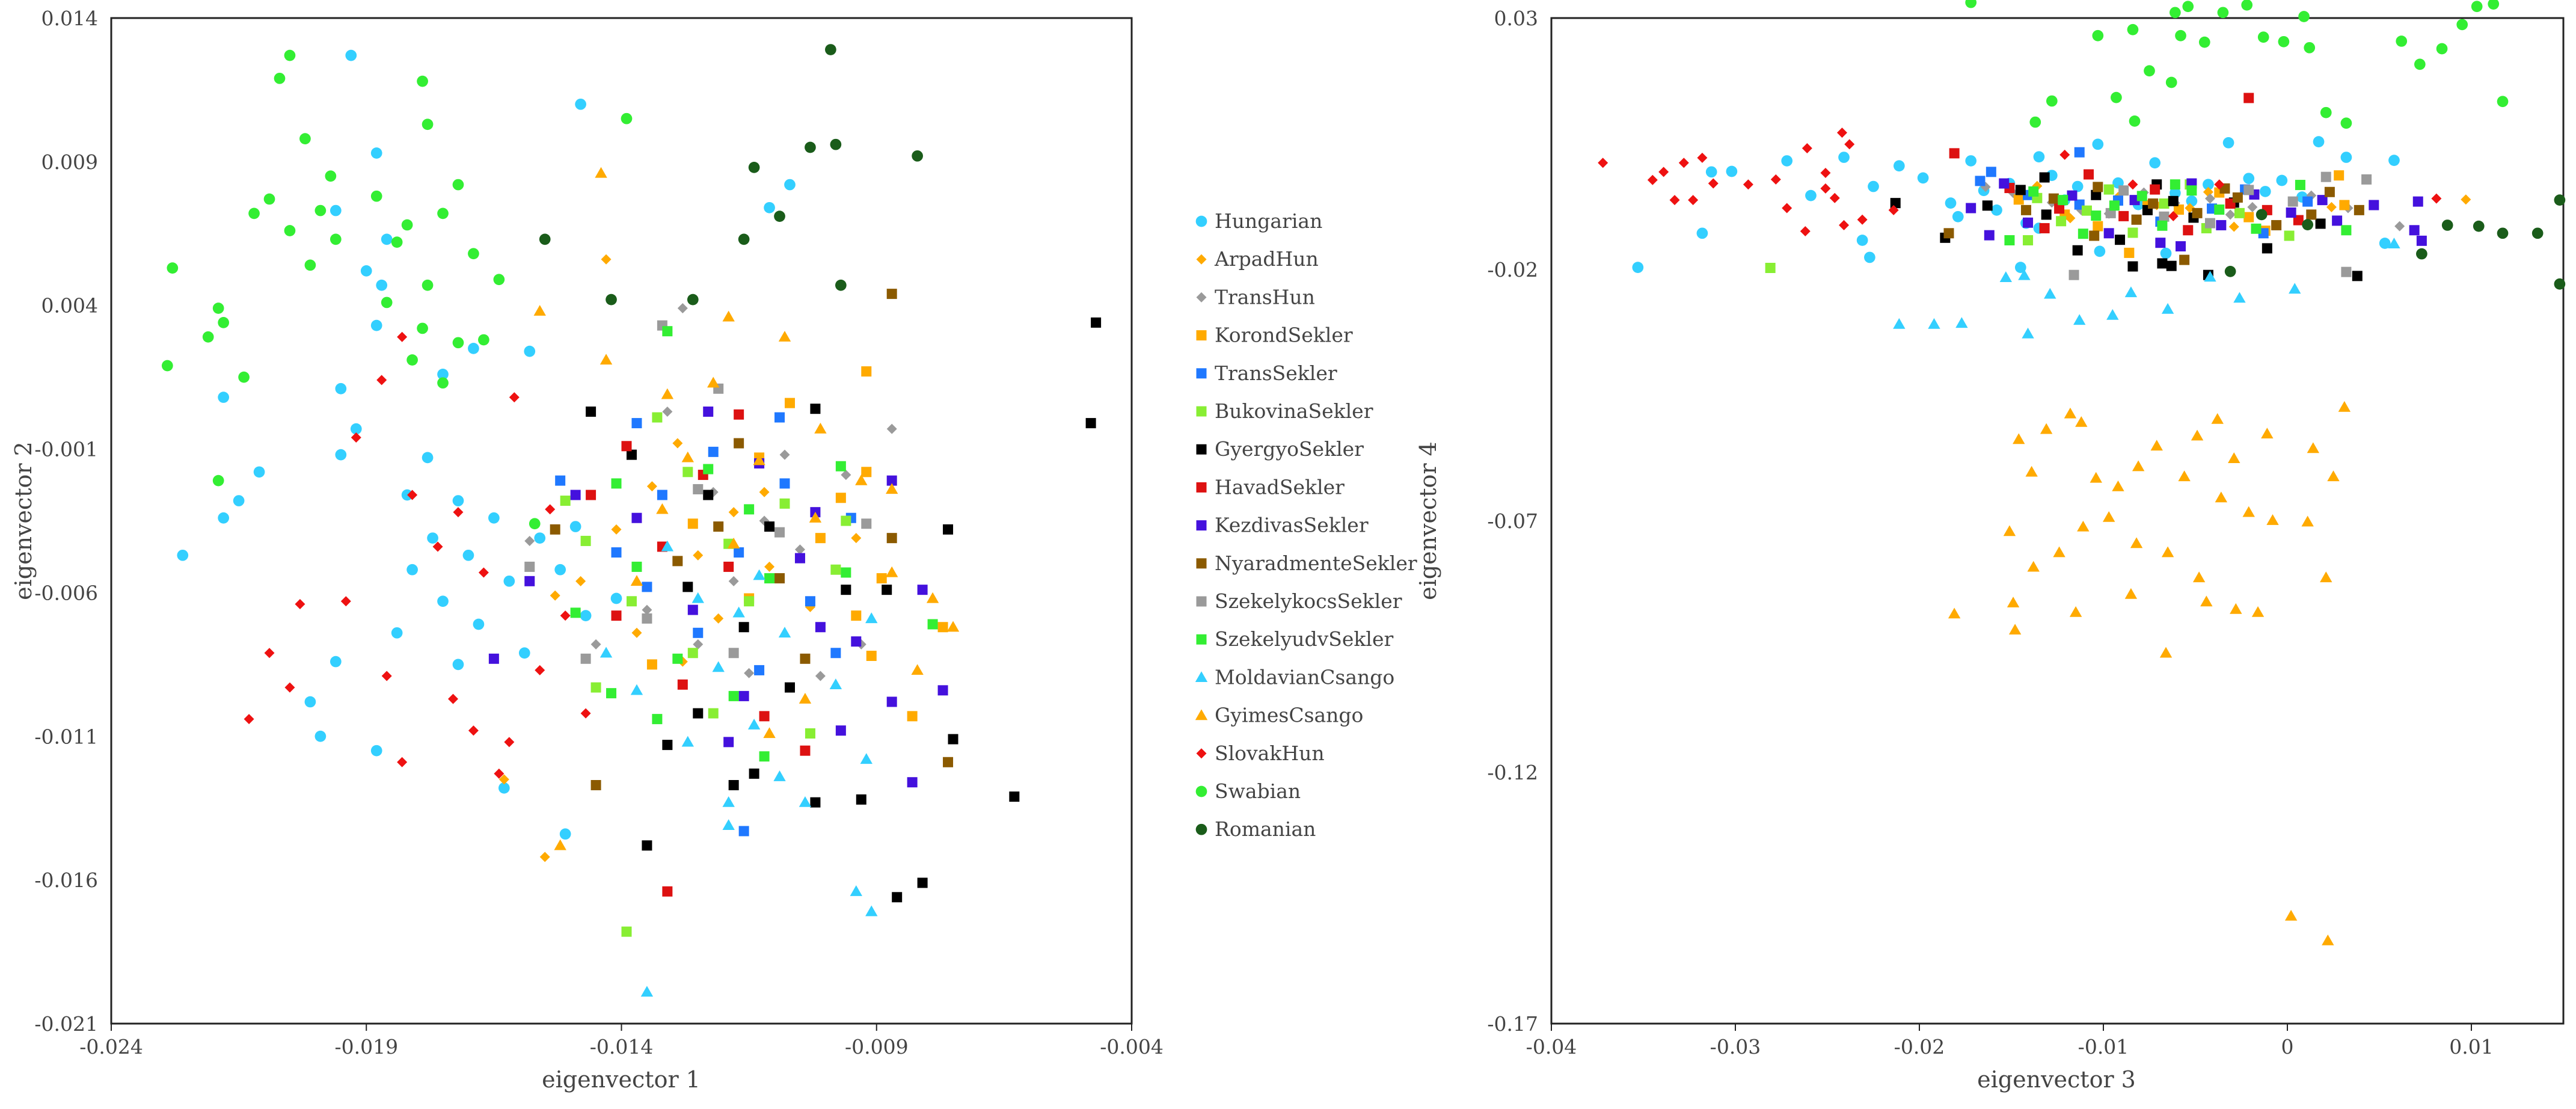  I want to click on legend-marker, so click(1201, 411).